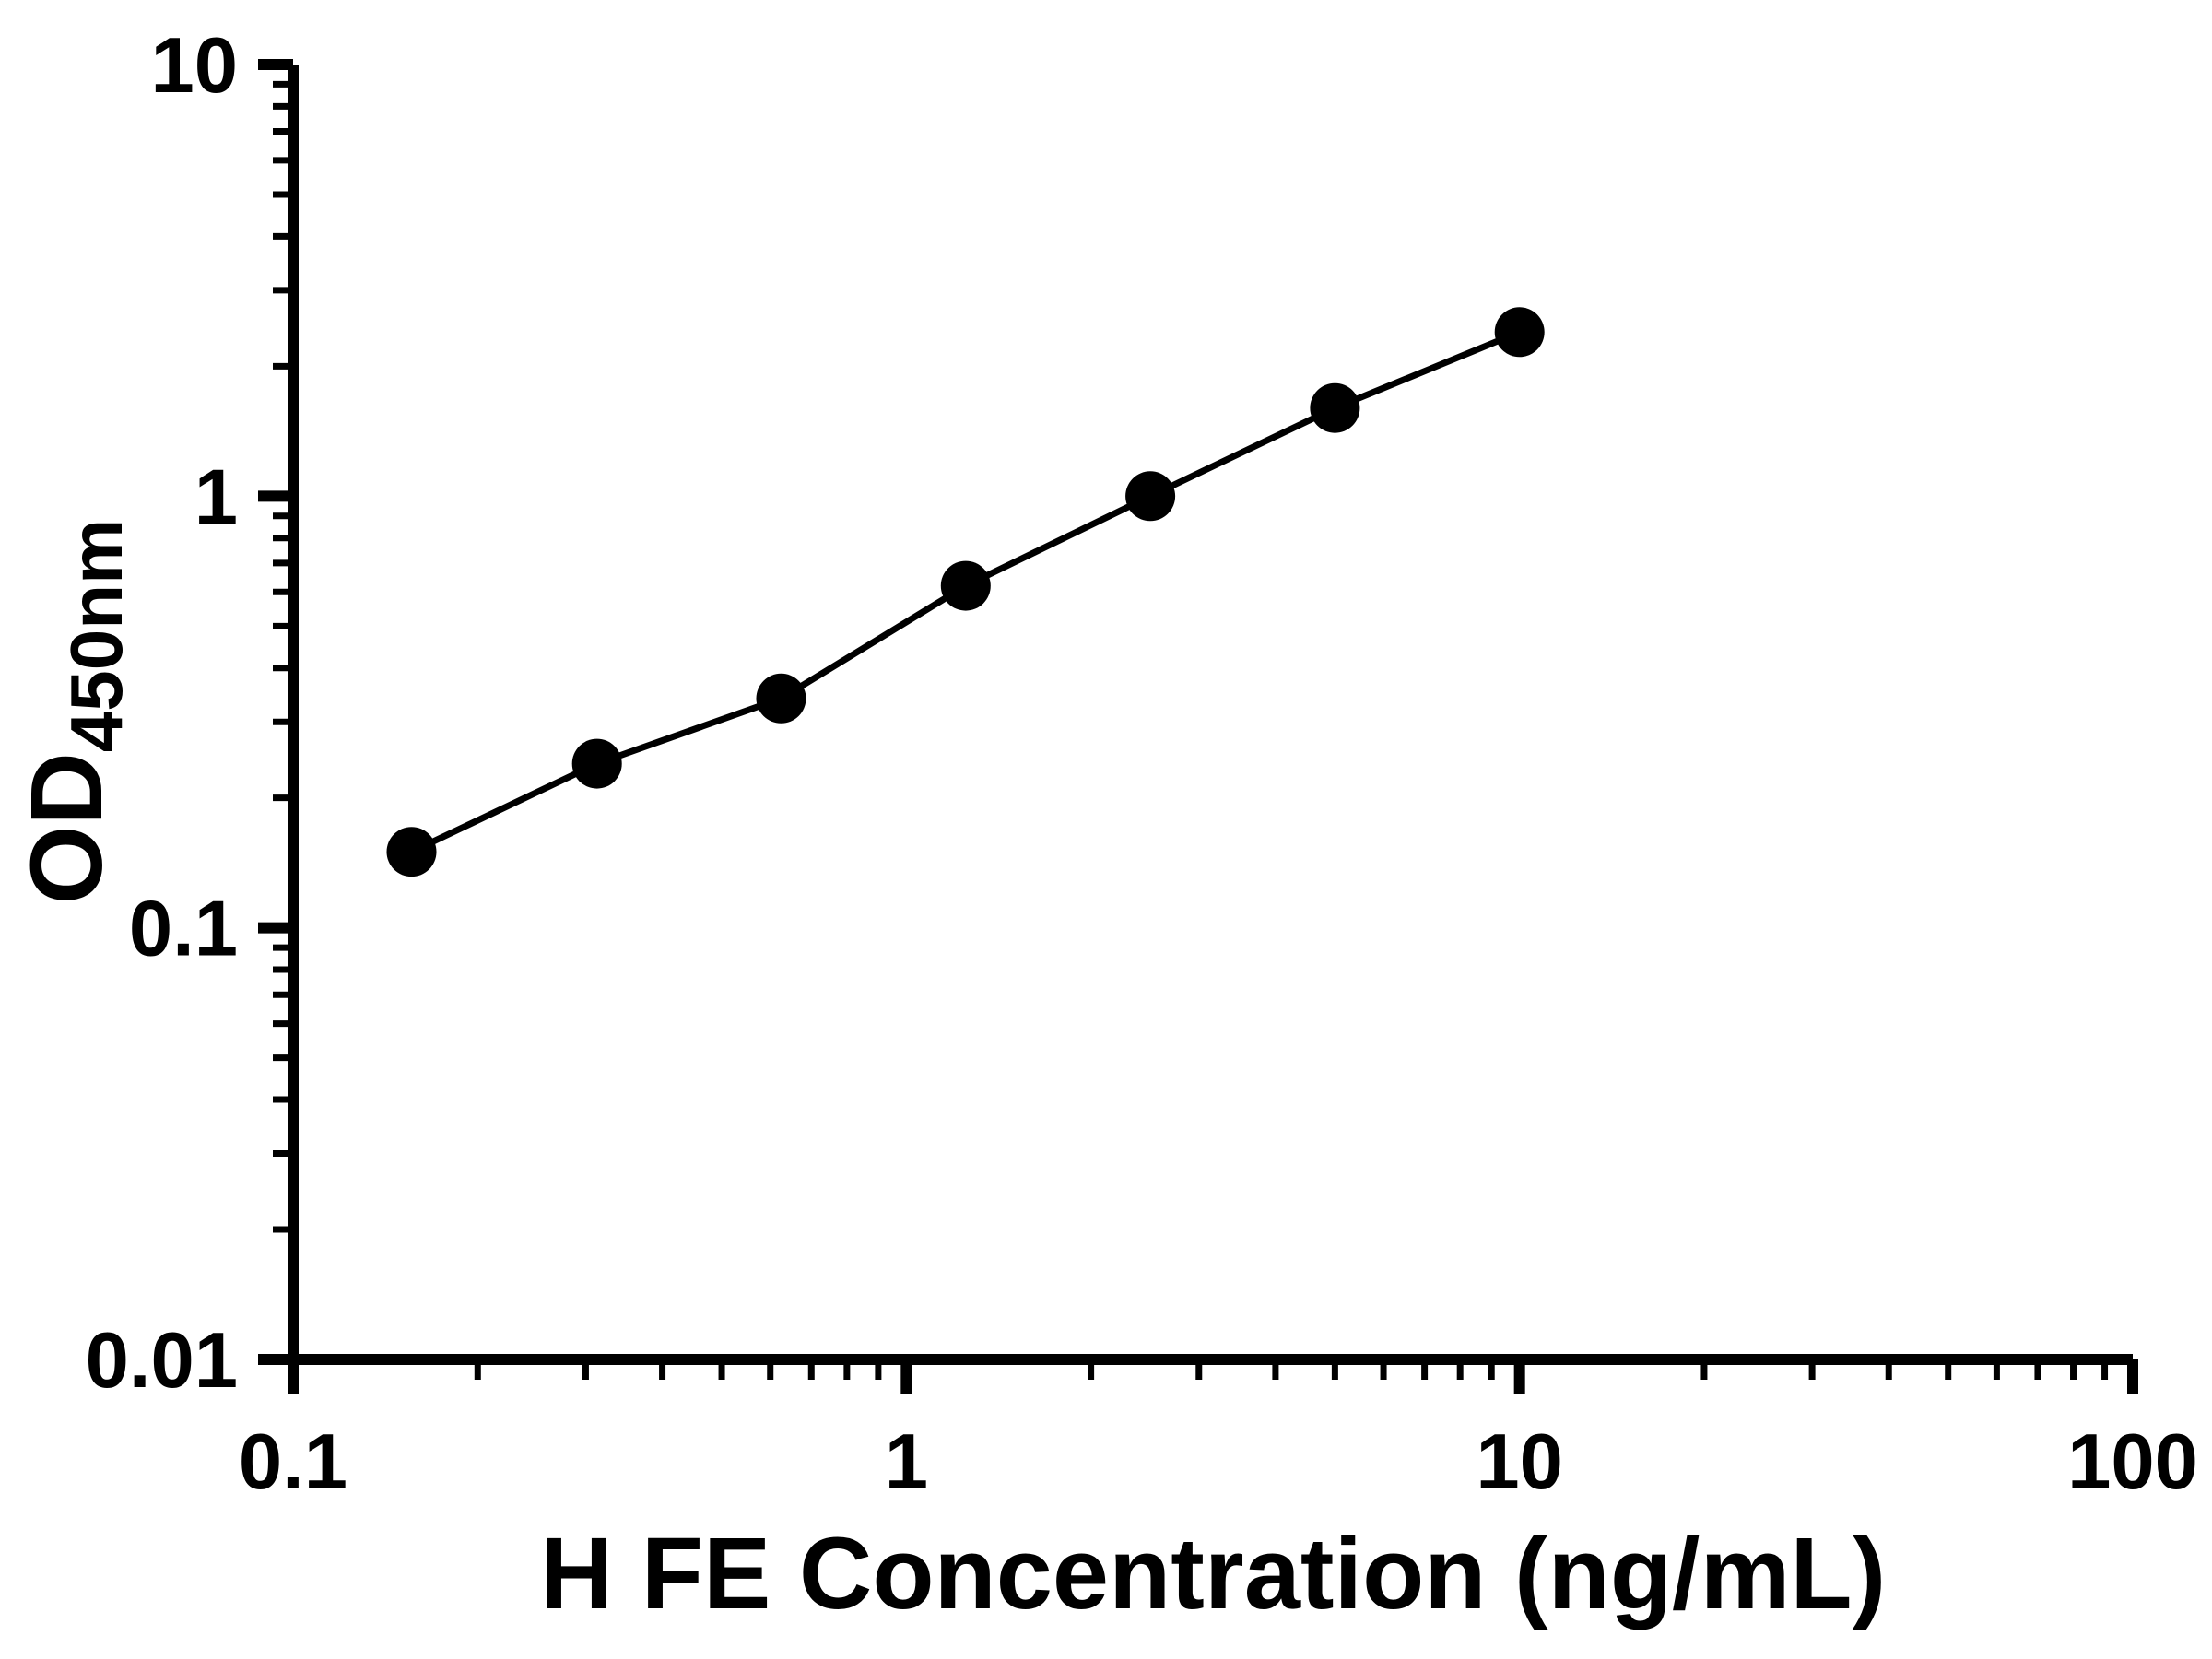 This screenshot has width=2212, height=1659. I want to click on x-tick-label: 1, so click(906, 1462).